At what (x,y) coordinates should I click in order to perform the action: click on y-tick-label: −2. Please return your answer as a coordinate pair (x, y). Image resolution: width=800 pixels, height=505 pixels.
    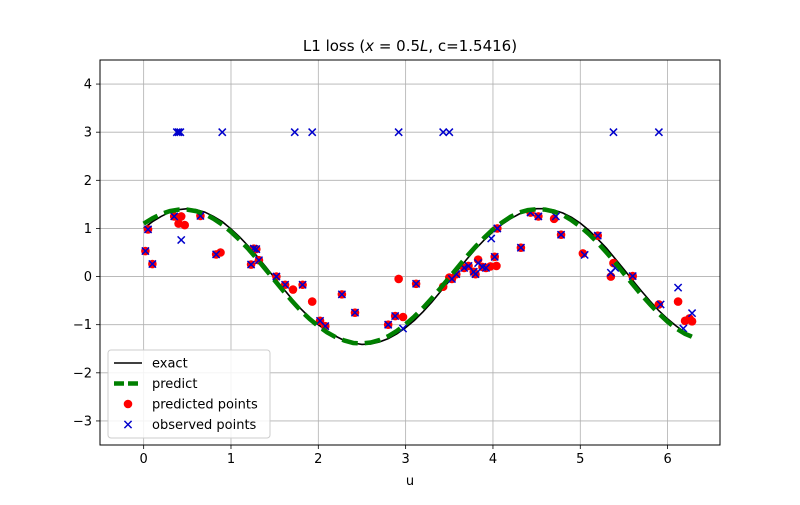
    Looking at the image, I should click on (82, 373).